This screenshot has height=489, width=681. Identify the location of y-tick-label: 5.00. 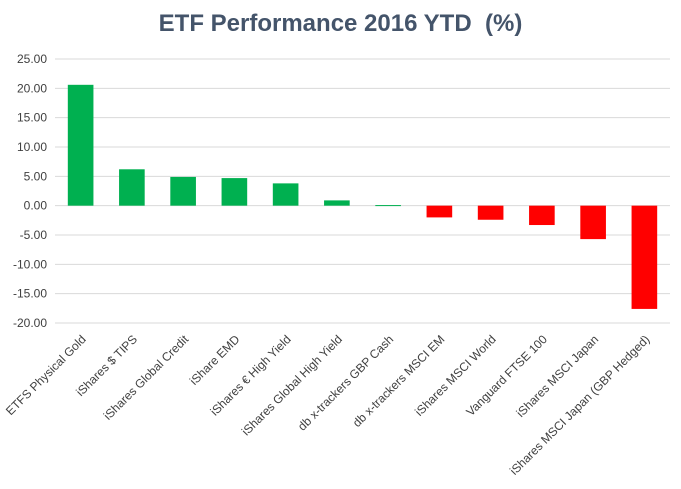
(36, 176).